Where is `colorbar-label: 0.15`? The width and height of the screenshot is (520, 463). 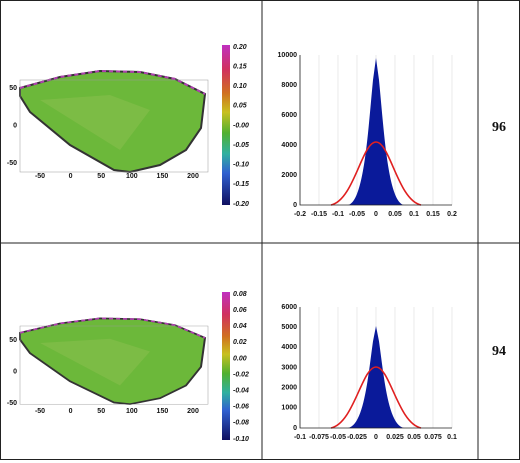
colorbar-label: 0.15 is located at coordinates (240, 66).